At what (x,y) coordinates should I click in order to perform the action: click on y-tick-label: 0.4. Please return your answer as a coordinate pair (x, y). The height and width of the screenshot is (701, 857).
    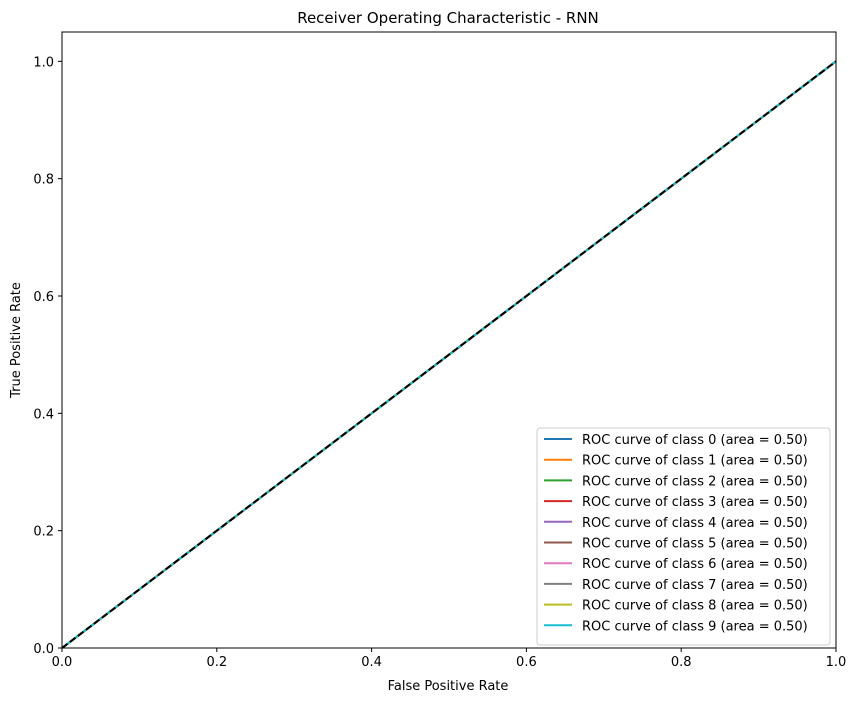
    Looking at the image, I should click on (43, 414).